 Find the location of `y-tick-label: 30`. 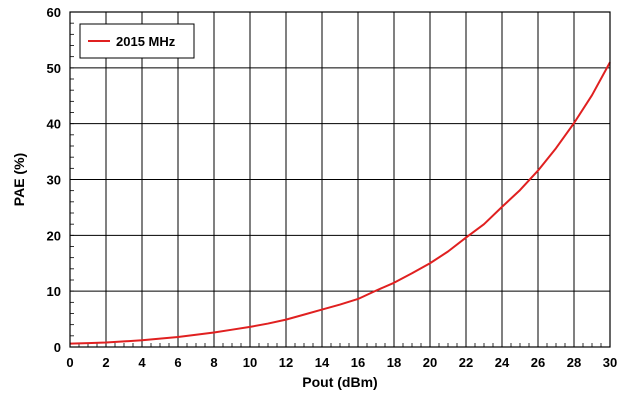

y-tick-label: 30 is located at coordinates (54, 180).